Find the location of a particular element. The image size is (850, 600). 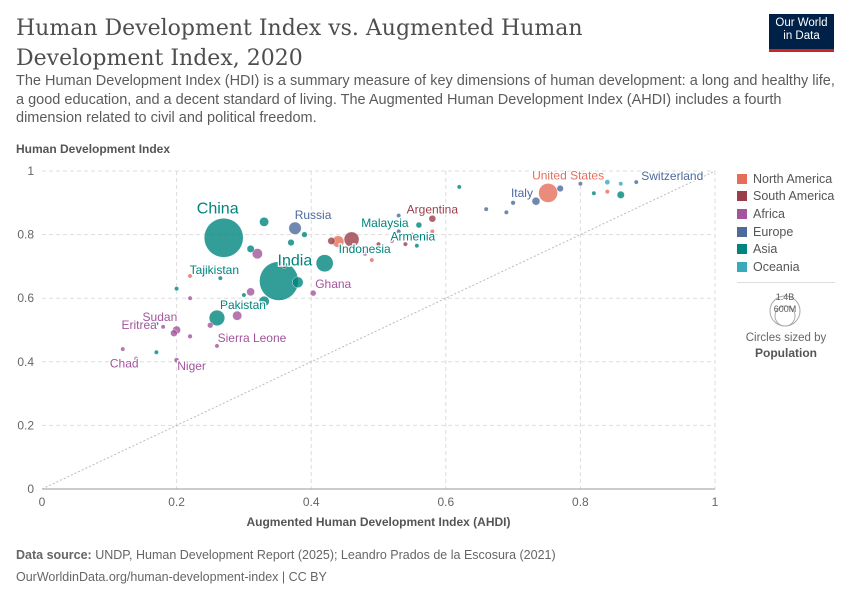

x-axis-label: Augmented Human Development Index (AHDI) is located at coordinates (378, 522).